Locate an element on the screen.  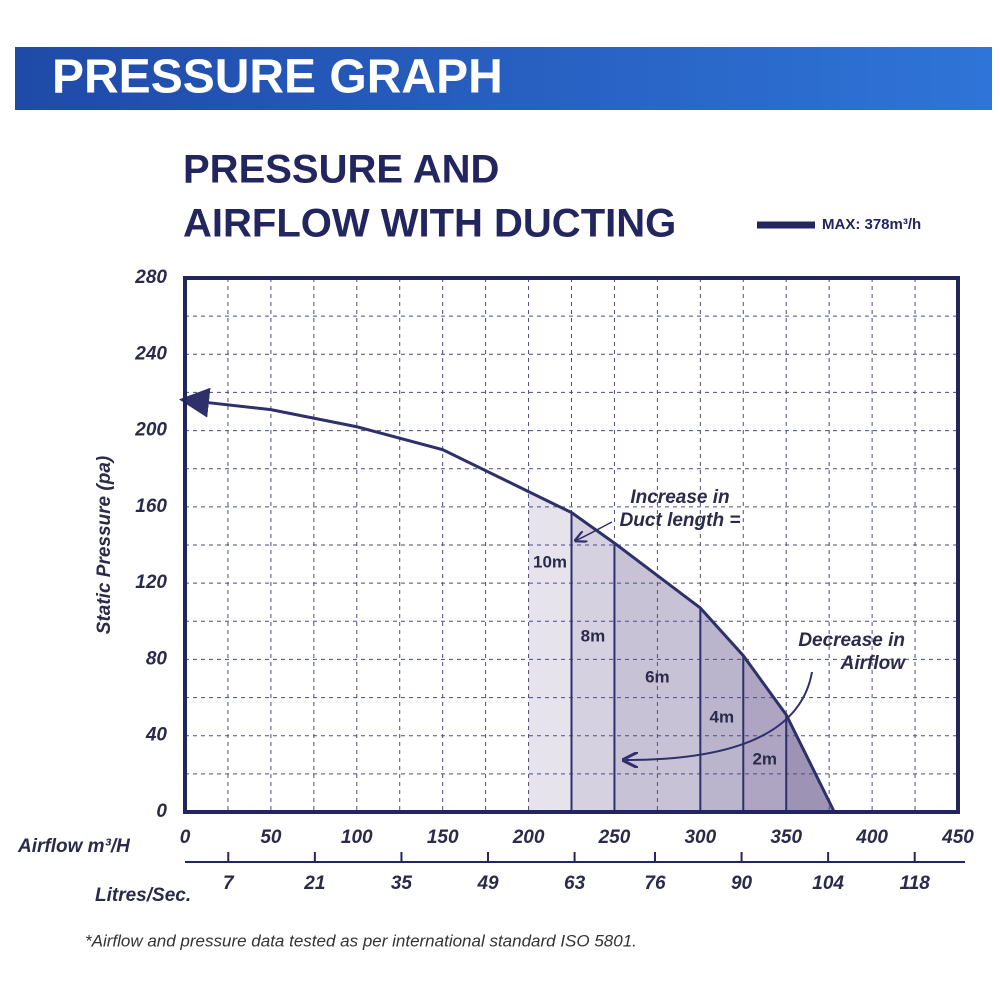
band-label: 6m is located at coordinates (657, 676).